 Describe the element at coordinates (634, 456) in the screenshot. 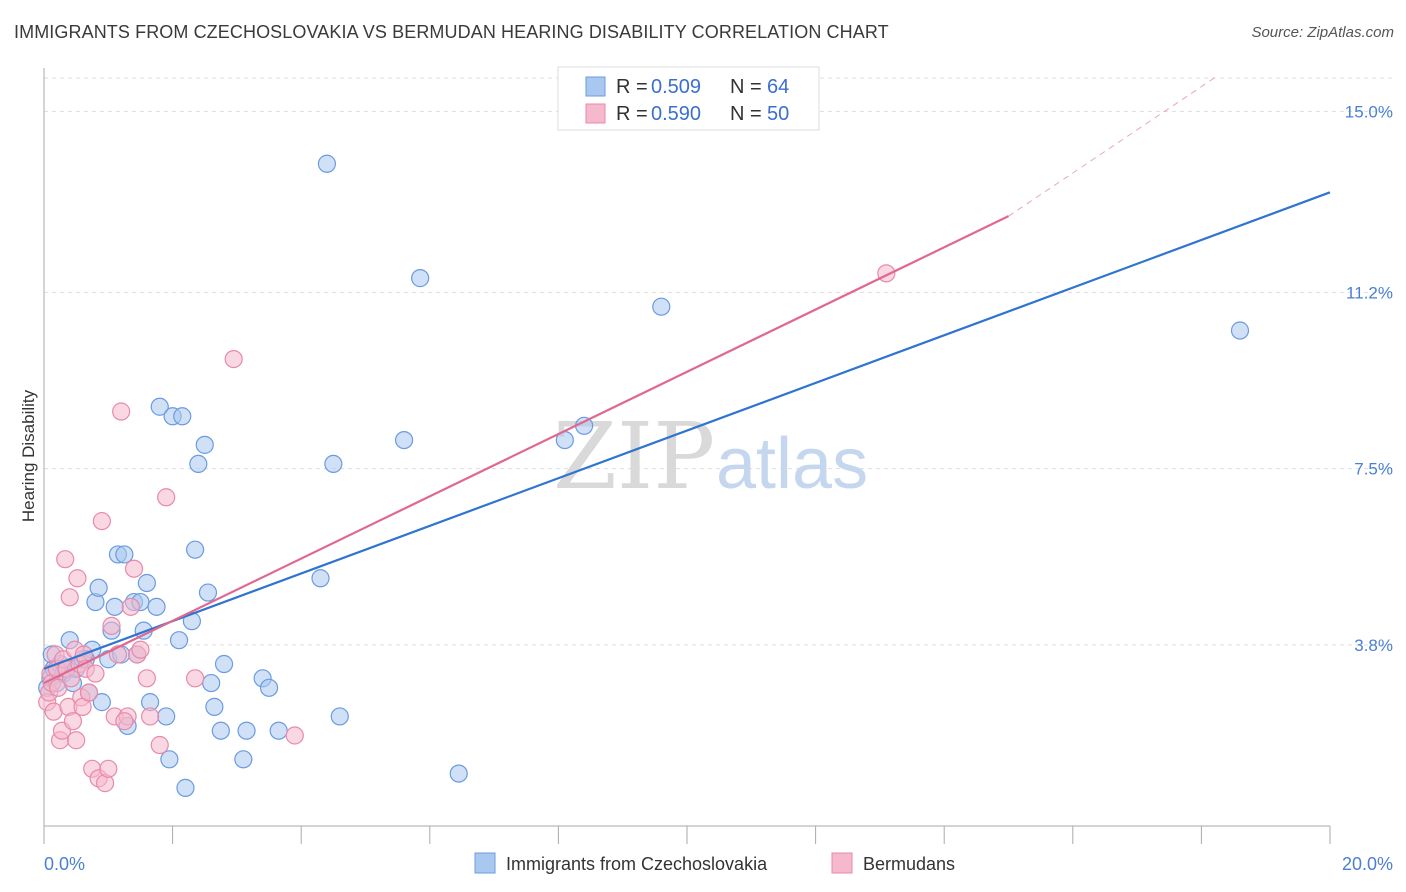

I see `watermark-zip: ZIP` at that location.